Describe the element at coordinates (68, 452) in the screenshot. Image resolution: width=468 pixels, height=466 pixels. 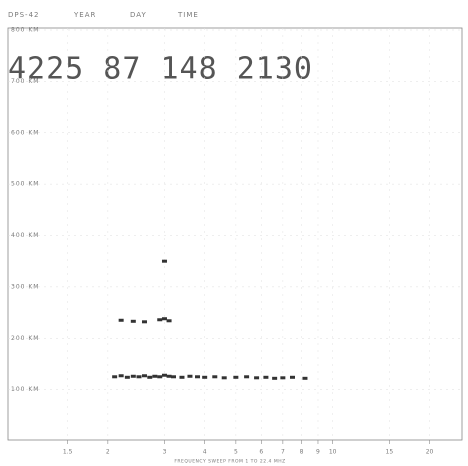
I see `x-tick-label: 1.5` at that location.